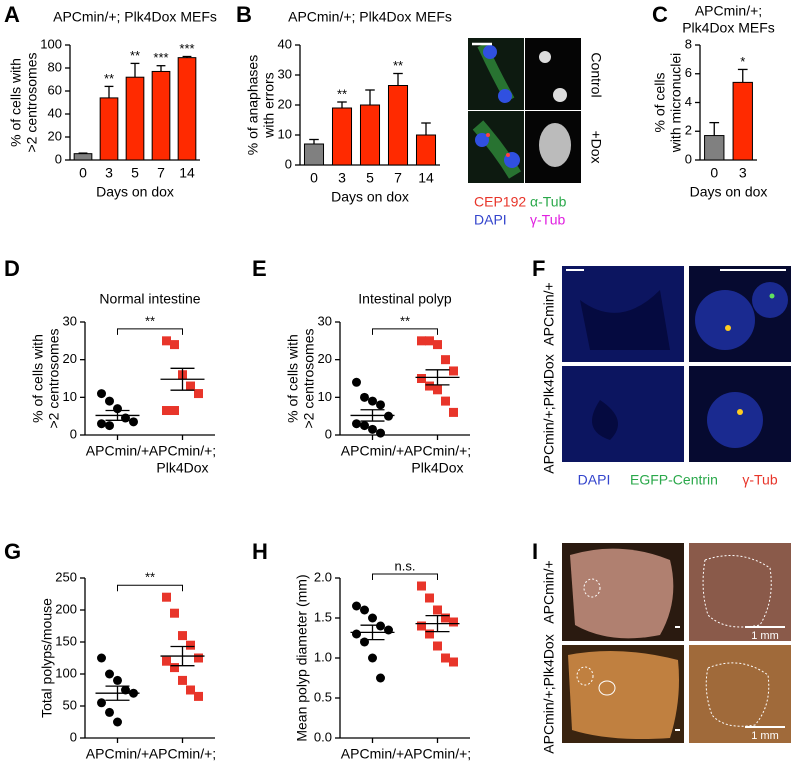 The width and height of the screenshot is (800, 764). What do you see at coordinates (55, 89) in the screenshot?
I see `y-tick-label: 60` at bounding box center [55, 89].